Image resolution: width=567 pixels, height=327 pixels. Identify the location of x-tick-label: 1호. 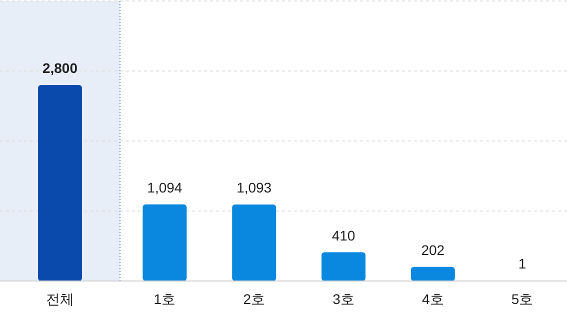
(165, 299).